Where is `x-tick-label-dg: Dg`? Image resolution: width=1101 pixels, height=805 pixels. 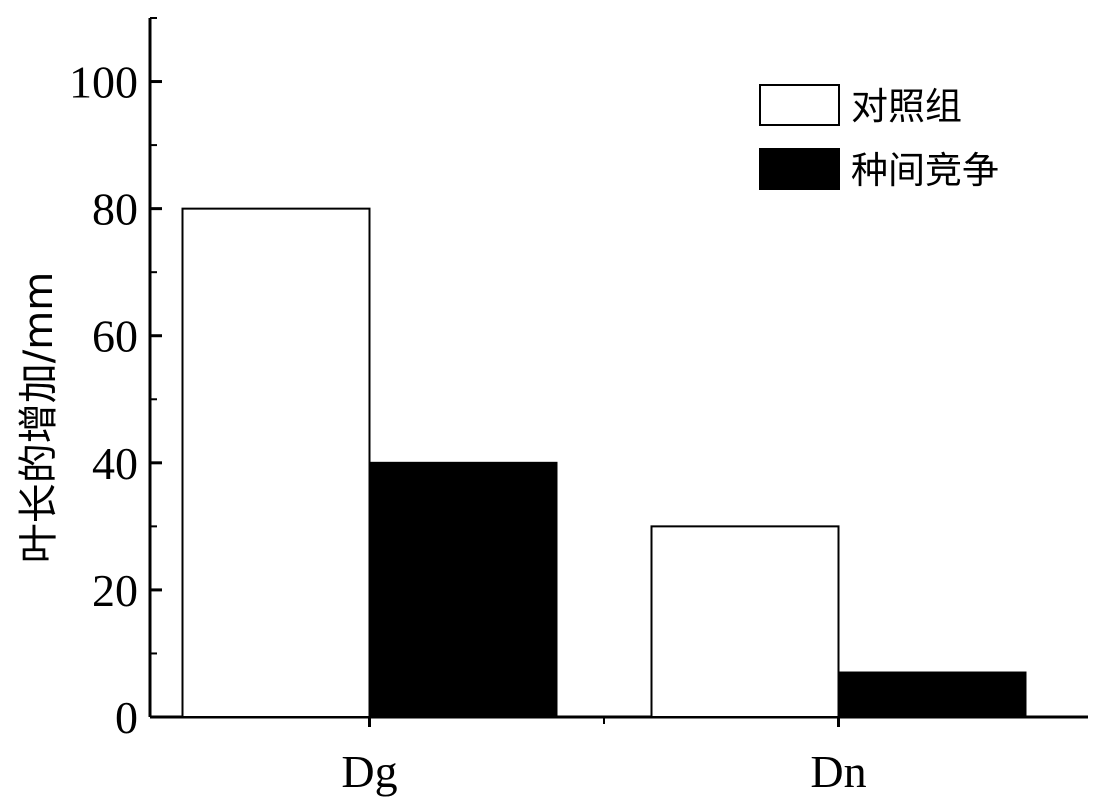 x-tick-label-dg: Dg is located at coordinates (369, 771).